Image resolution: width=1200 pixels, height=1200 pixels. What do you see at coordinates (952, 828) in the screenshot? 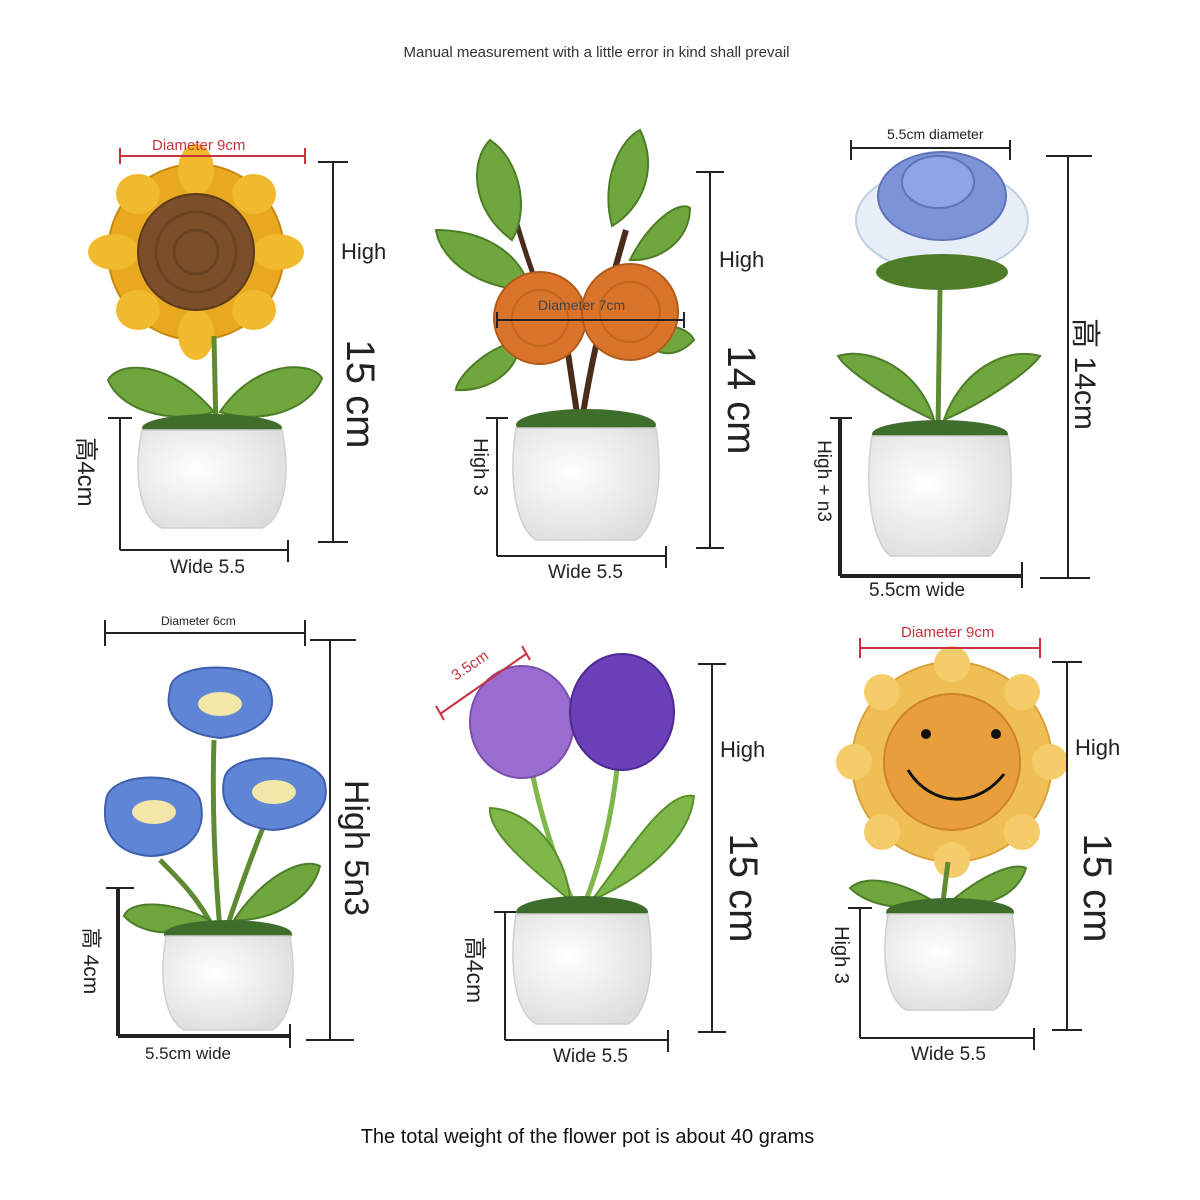
I see `smiley-sunflower-plant` at bounding box center [952, 828].